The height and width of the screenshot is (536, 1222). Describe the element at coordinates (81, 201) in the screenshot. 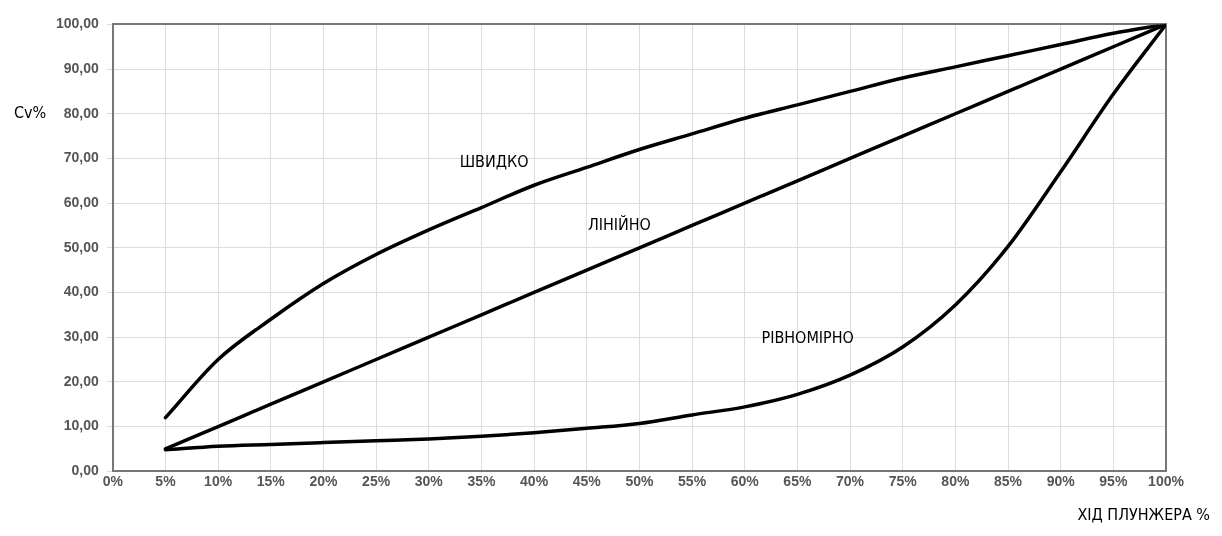

I see `y-tick-label: 60,00` at that location.